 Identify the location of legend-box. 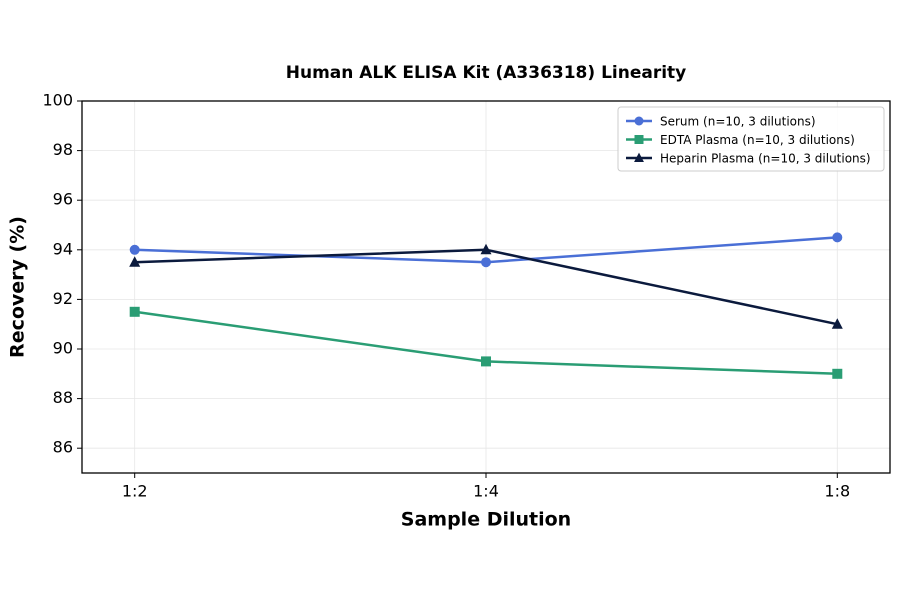
(751, 139).